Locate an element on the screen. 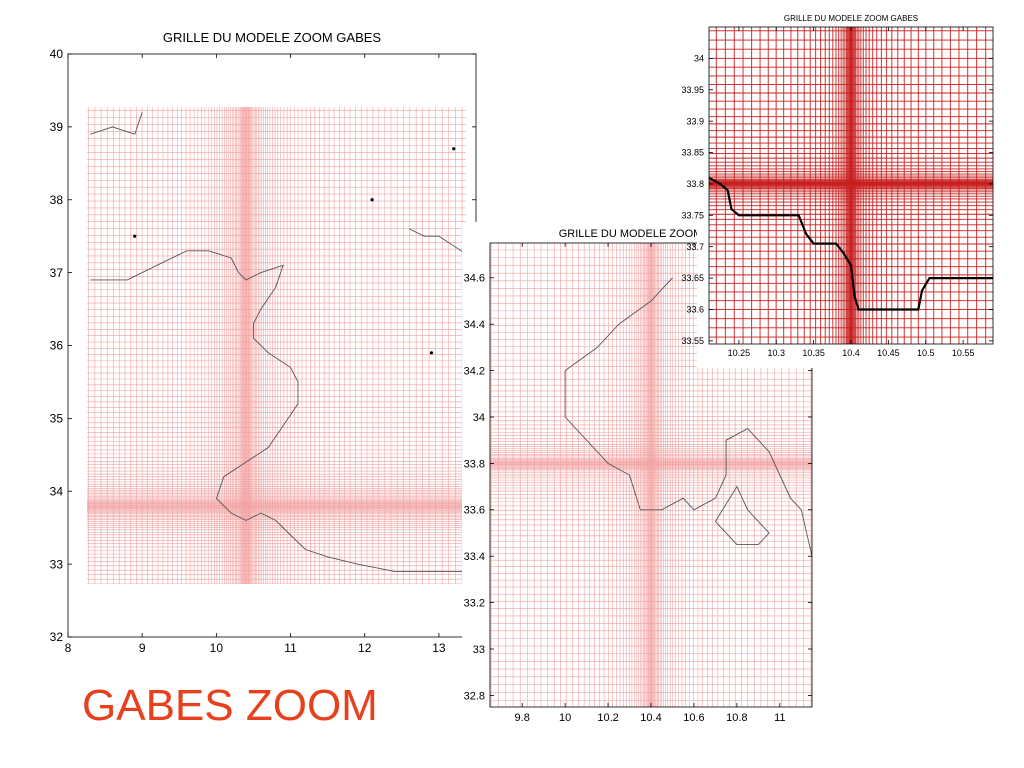  slide-caption: GABES ZOOM is located at coordinates (230, 705).